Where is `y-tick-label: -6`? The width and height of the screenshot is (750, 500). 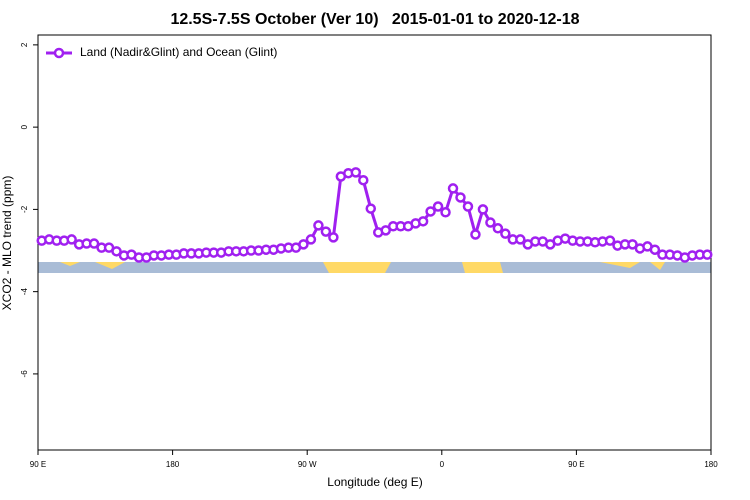
y-tick-label: -6 is located at coordinates (24, 374).